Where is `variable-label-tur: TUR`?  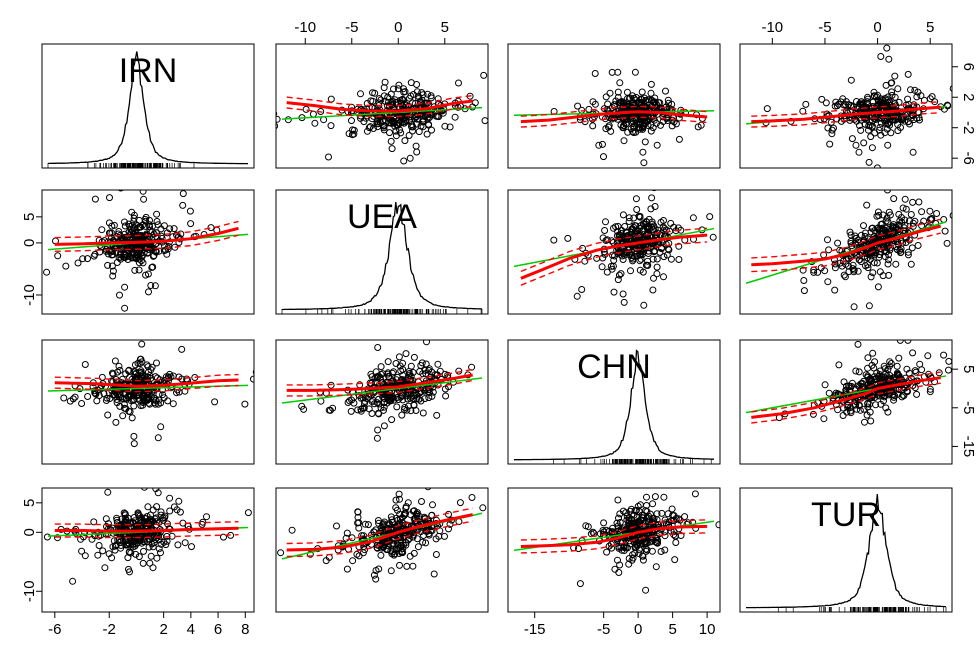
variable-label-tur: TUR is located at coordinates (846, 515).